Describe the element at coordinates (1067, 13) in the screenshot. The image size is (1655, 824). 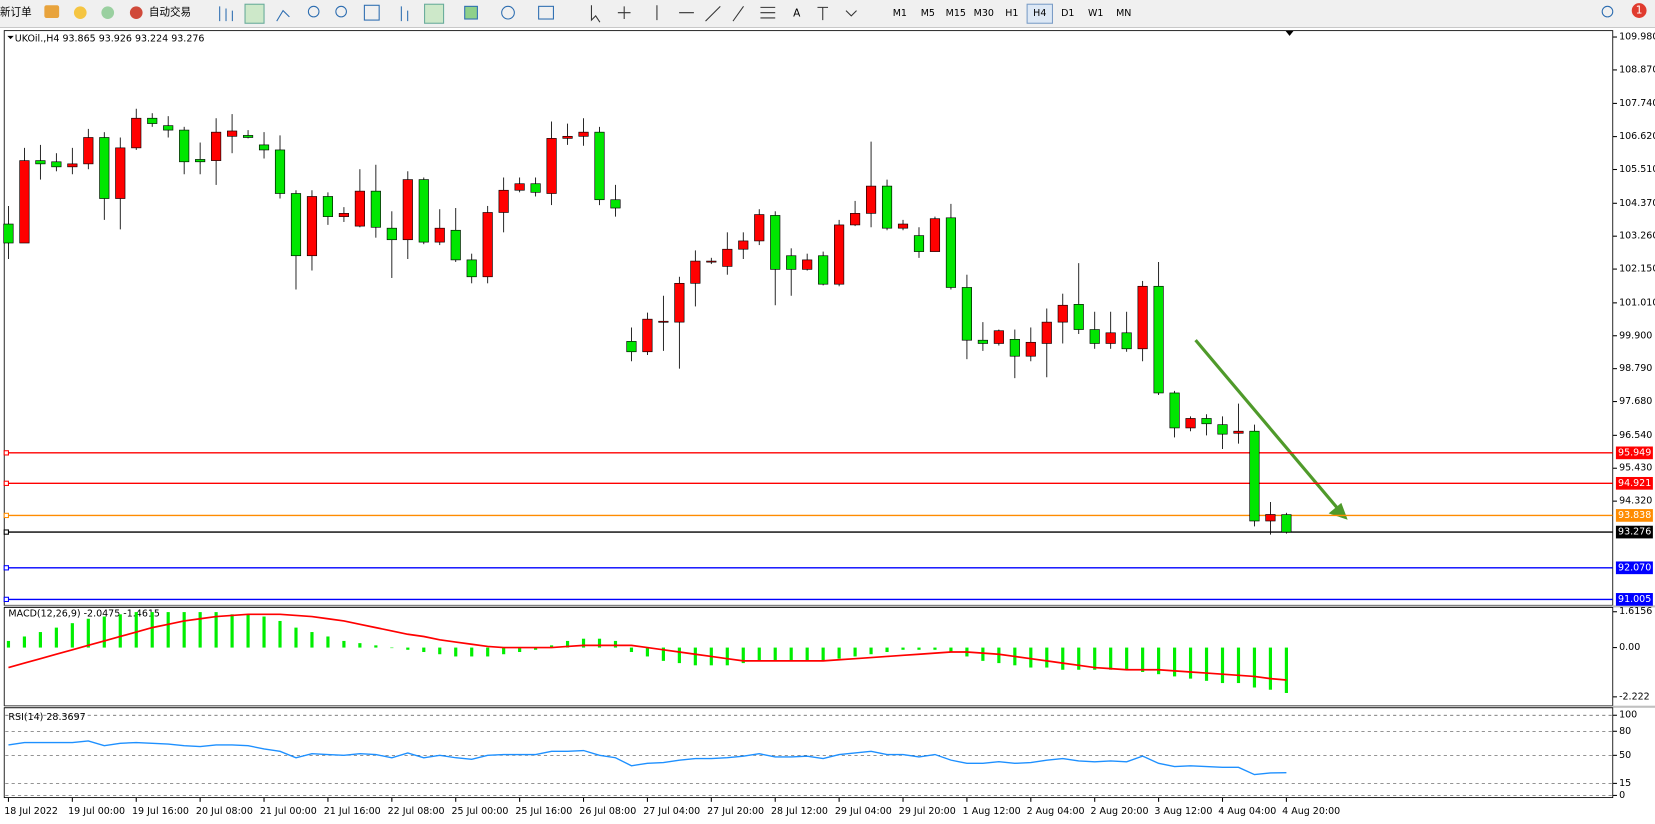
I see `timeframe-label: D1` at that location.